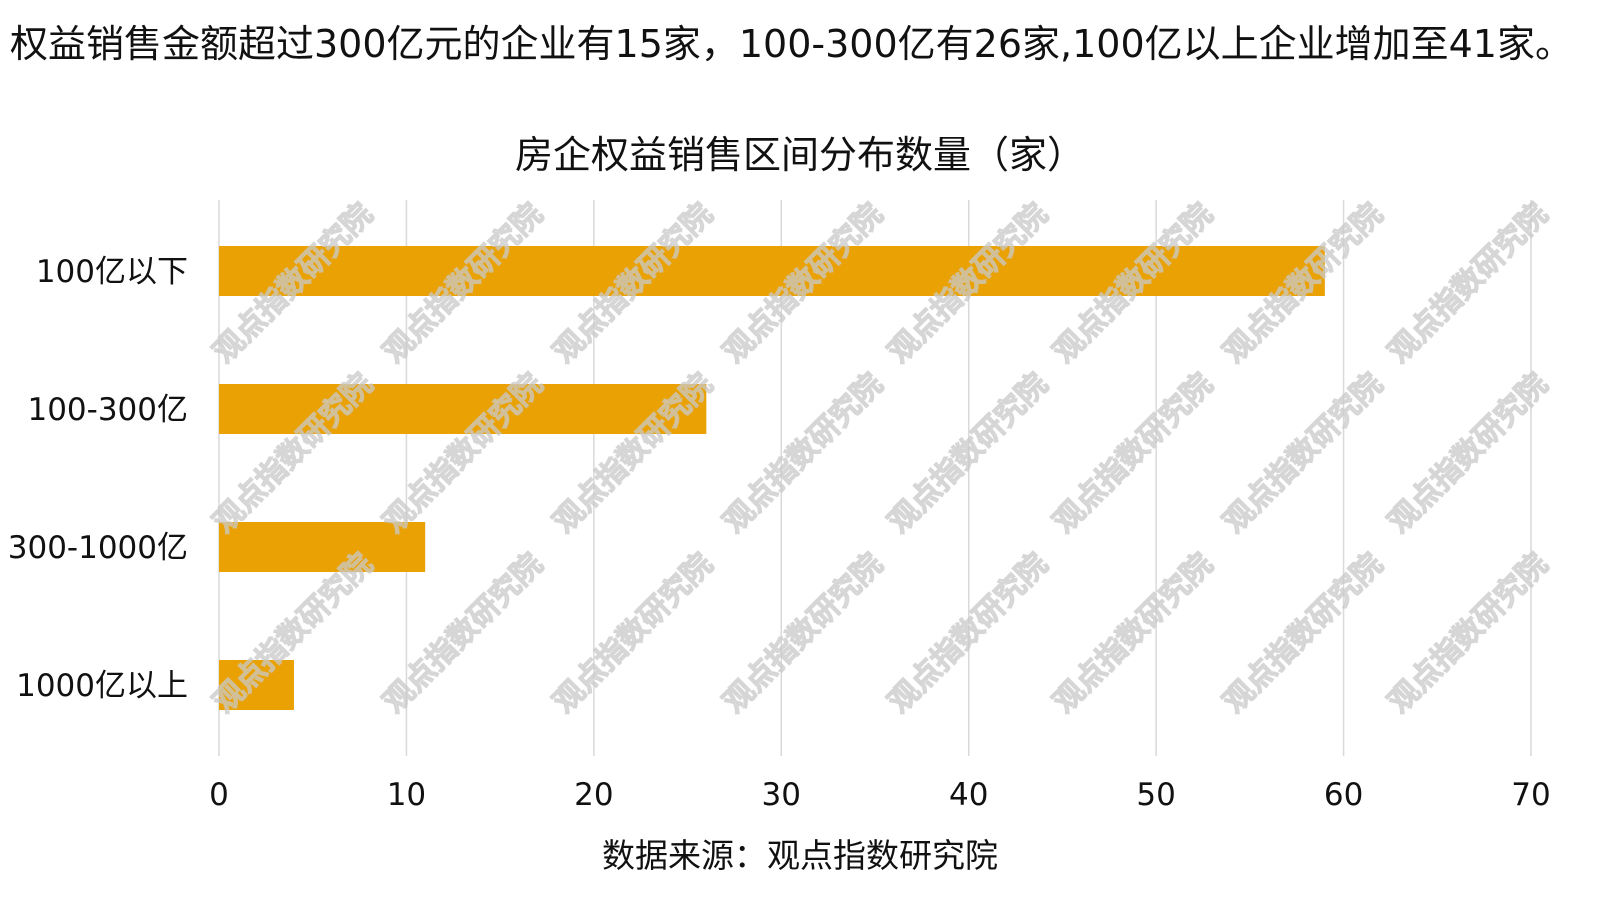  What do you see at coordinates (968, 795) in the screenshot?
I see `x-tick-label: 40` at bounding box center [968, 795].